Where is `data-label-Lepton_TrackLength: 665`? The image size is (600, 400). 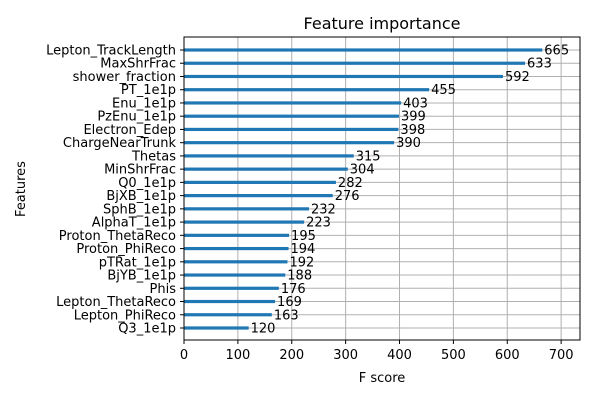
data-label-Lepton_TrackLength: 665 is located at coordinates (556, 51).